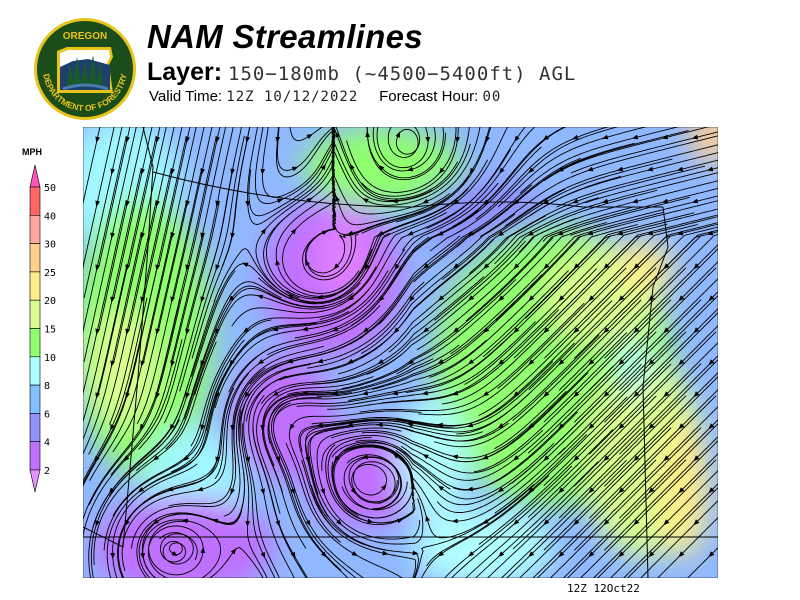  What do you see at coordinates (429, 96) in the screenshot?
I see `forecast-hour-label: Forecast Hour:` at bounding box center [429, 96].